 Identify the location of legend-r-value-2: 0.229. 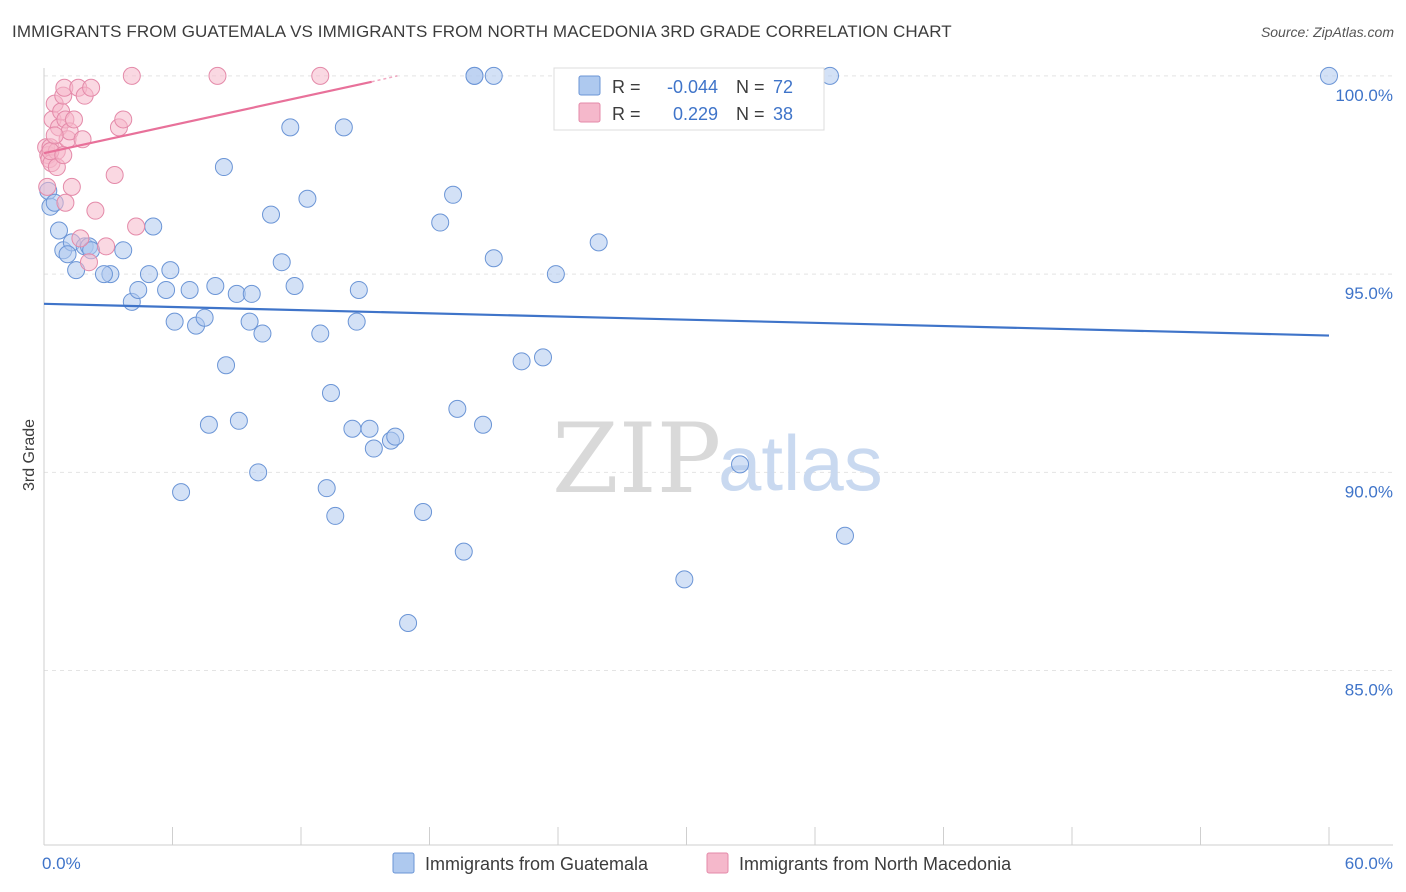
(695, 114).